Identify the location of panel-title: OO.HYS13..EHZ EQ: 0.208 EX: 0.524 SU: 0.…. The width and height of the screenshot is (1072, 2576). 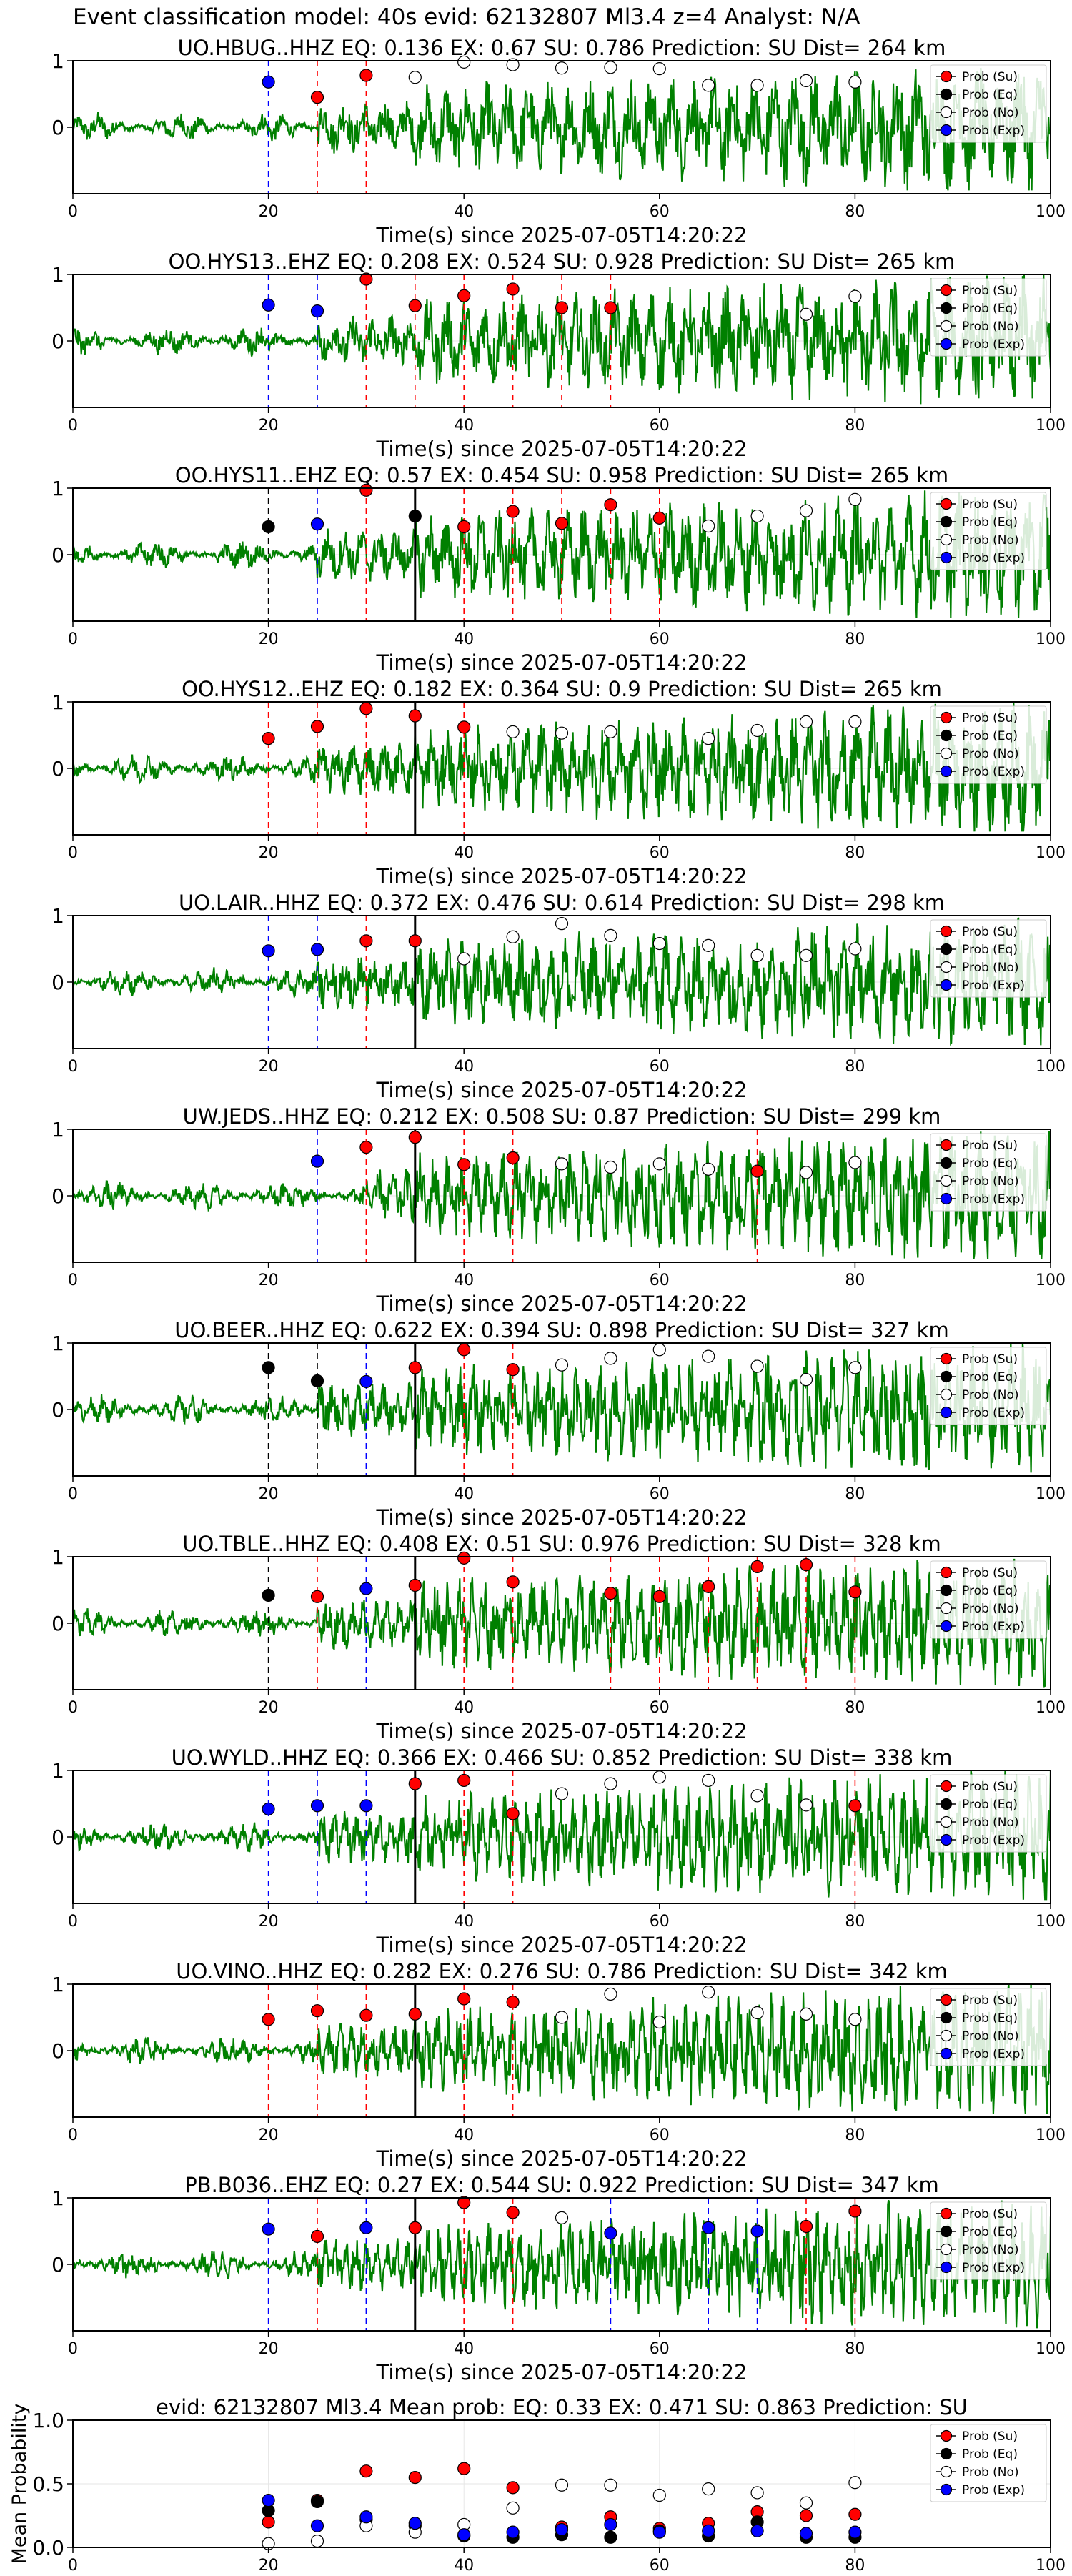
(562, 261).